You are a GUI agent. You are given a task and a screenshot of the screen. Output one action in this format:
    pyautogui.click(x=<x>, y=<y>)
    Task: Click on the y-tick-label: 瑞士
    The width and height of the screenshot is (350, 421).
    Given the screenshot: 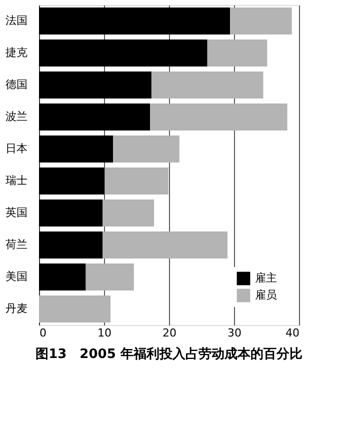 What is the action you would take?
    pyautogui.click(x=17, y=180)
    